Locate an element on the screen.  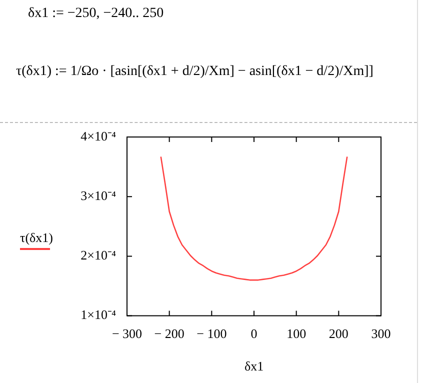
text: δx1 := −250, −240.. 250 is located at coordinates (96, 14).